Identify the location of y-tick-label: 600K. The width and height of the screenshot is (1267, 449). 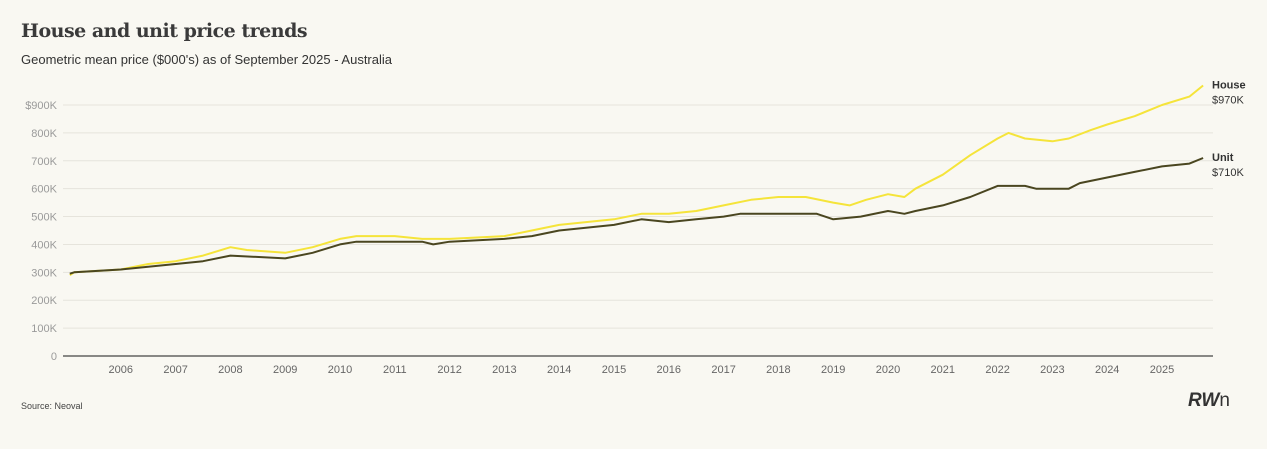
(44, 190).